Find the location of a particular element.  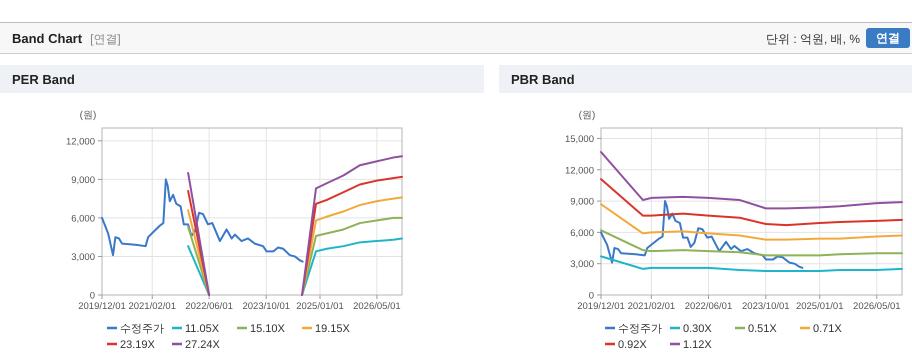

legend-label: 27.24X is located at coordinates (203, 345).